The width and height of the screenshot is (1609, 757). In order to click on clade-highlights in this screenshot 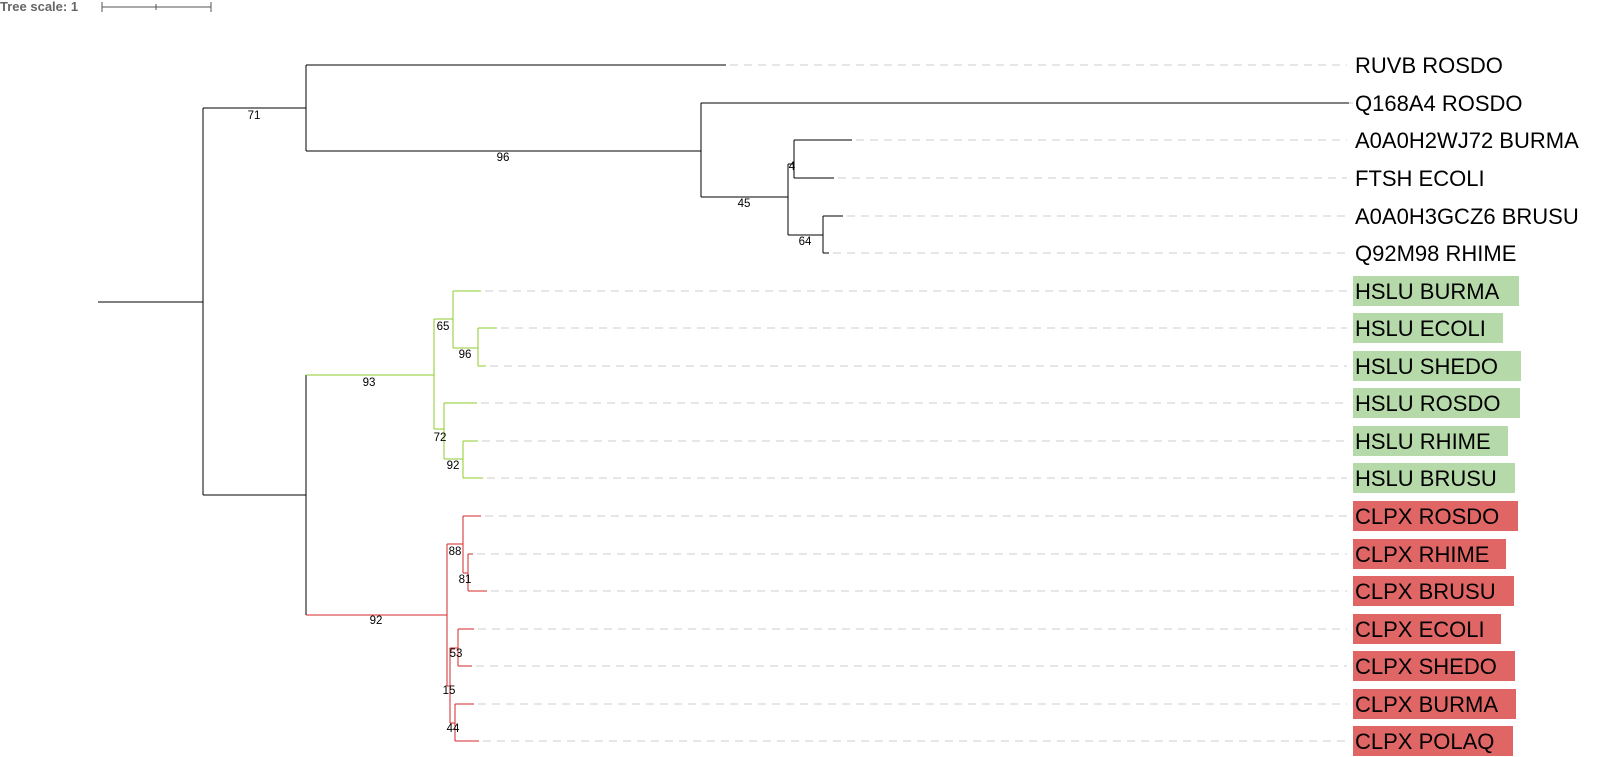, I will do `click(1437, 516)`.